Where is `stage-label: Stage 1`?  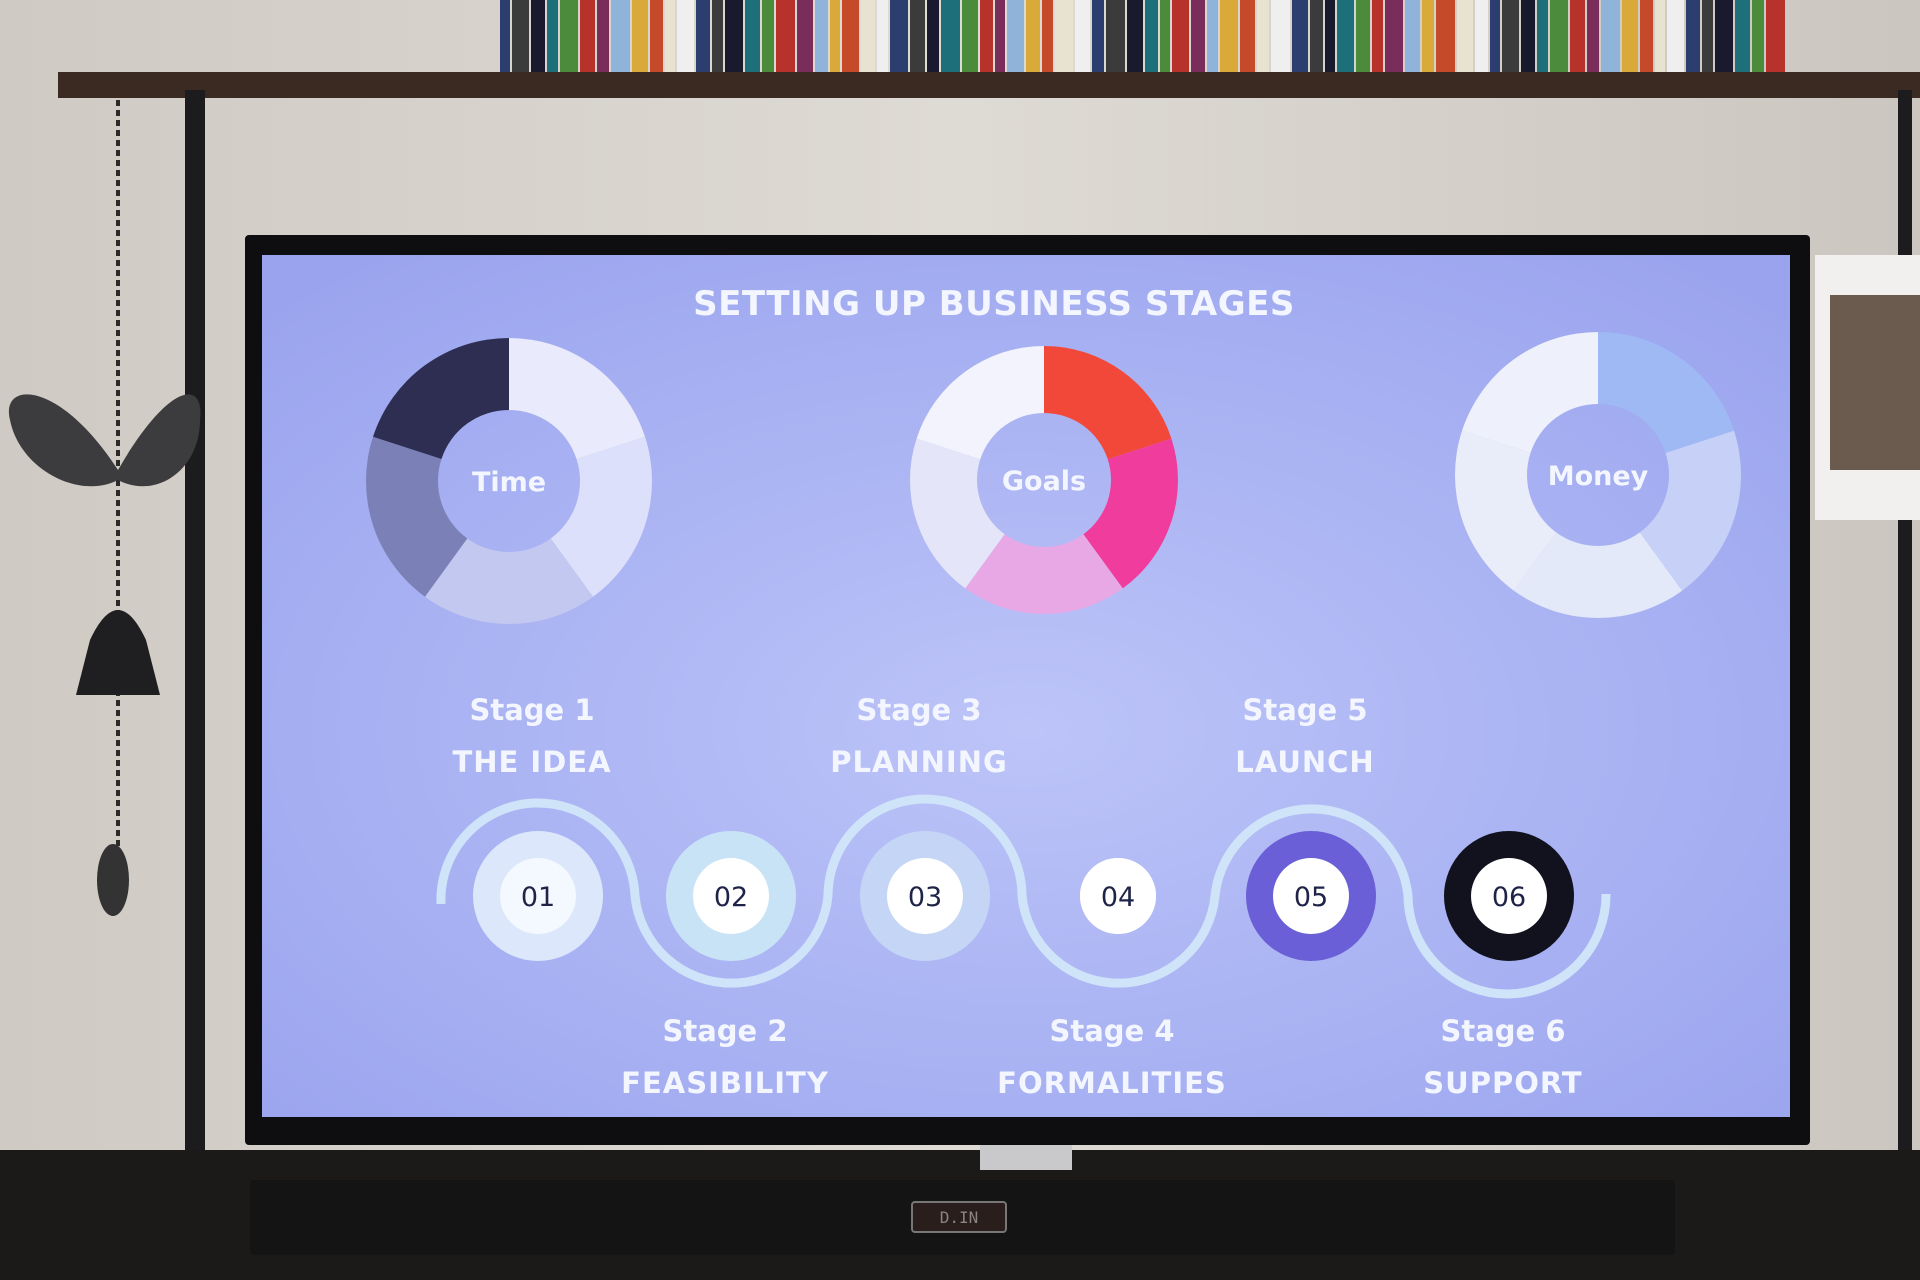 stage-label: Stage 1 is located at coordinates (531, 710).